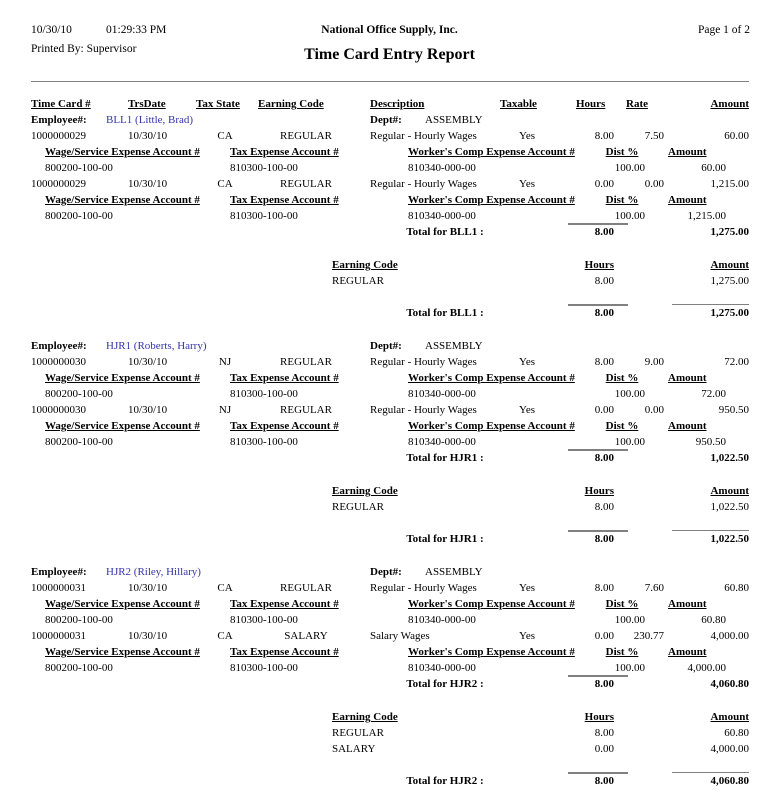 Image resolution: width=779 pixels, height=791 pixels. What do you see at coordinates (389, 508) in the screenshot?
I see `earning-summary-row: REGULAR 8.00 1,022.50` at bounding box center [389, 508].